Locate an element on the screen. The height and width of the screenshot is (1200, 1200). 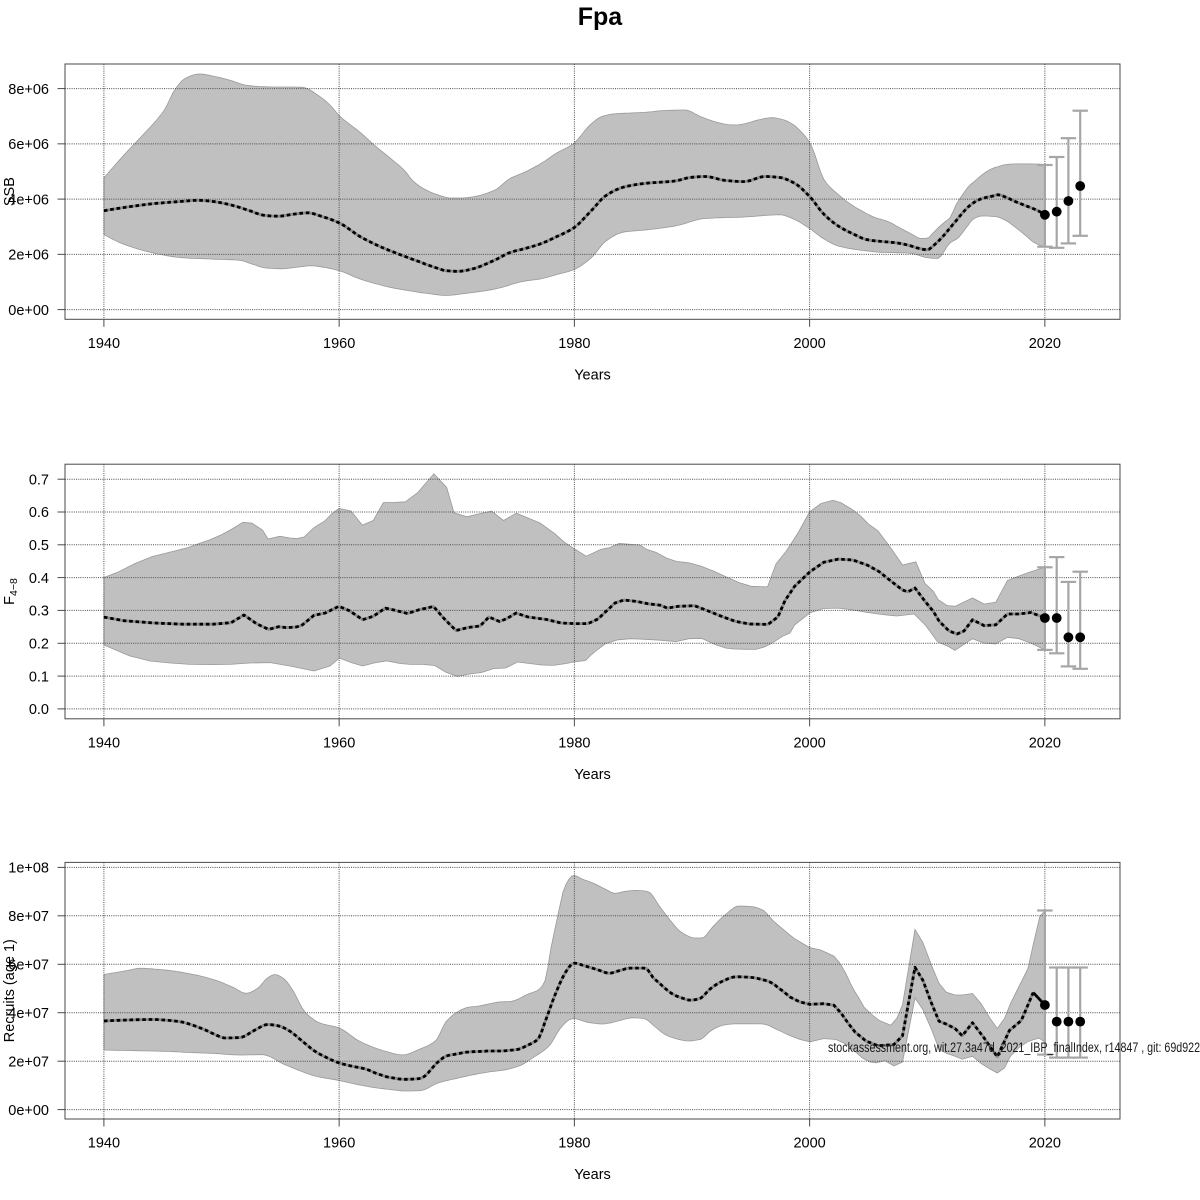
svg-text: 0.5 is located at coordinates (39, 546).